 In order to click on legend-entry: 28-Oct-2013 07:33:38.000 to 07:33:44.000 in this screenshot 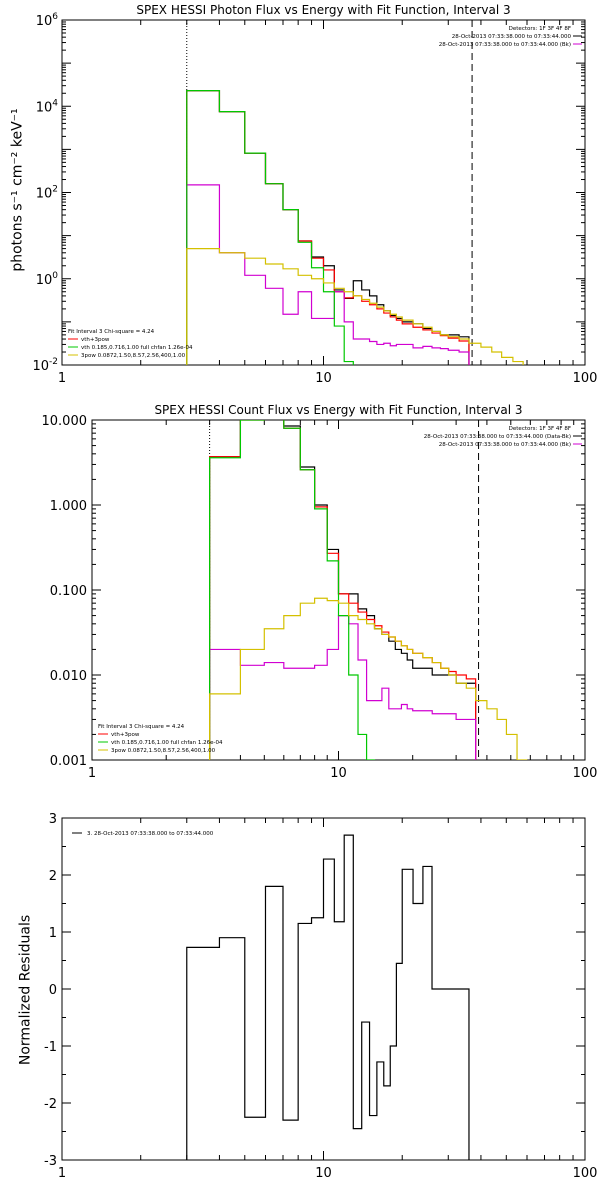, I will do `click(512, 37)`.